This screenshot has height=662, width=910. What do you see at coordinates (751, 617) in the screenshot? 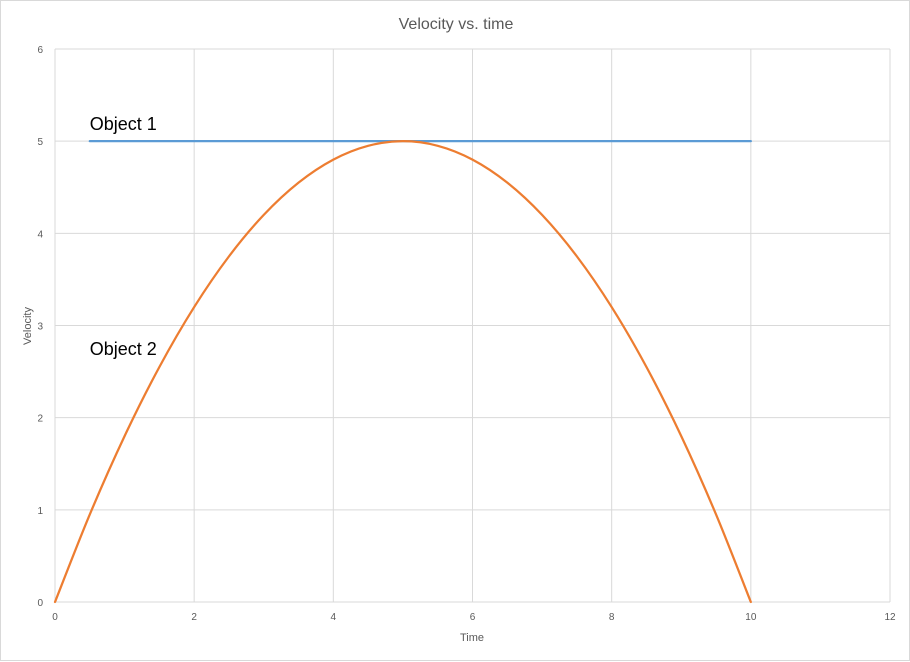
I see `x-tick-label: 10` at bounding box center [751, 617].